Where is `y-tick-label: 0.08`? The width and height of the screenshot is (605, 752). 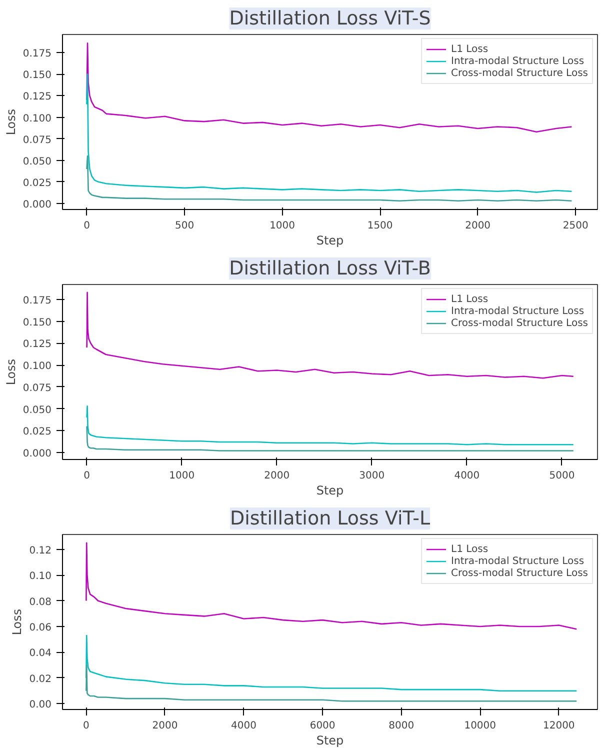
y-tick-label: 0.08 is located at coordinates (40, 602).